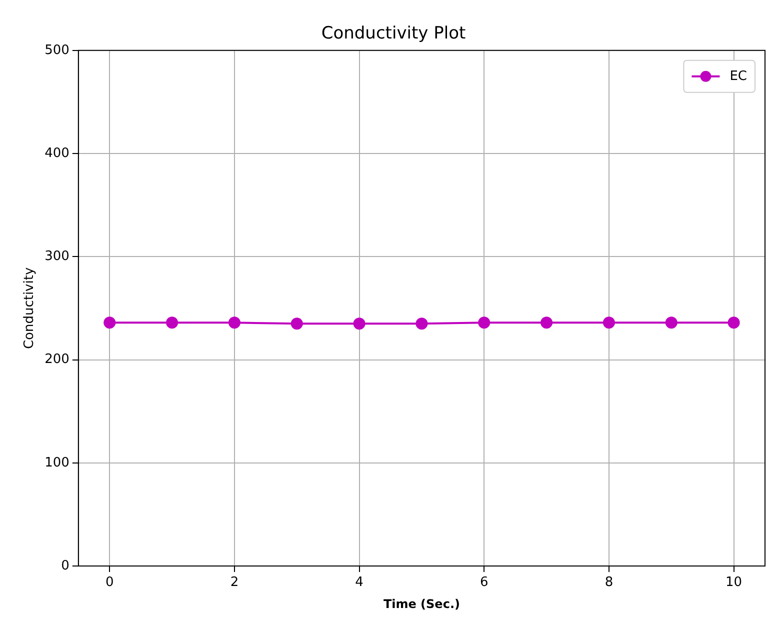  What do you see at coordinates (30, 308) in the screenshot?
I see `y-axis-title: Conductivity` at bounding box center [30, 308].